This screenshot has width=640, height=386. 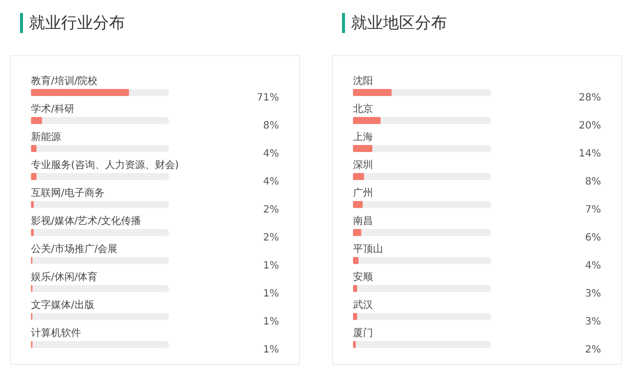 I want to click on y-tick-label: 学术/科研, so click(x=52, y=109).